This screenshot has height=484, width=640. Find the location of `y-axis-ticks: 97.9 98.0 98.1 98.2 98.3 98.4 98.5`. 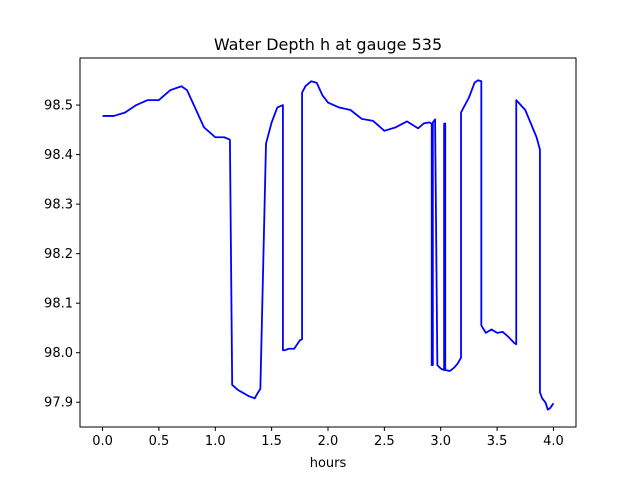

y-axis-ticks: 97.9 98.0 98.1 98.2 98.3 98.4 98.5 is located at coordinates (62, 255).